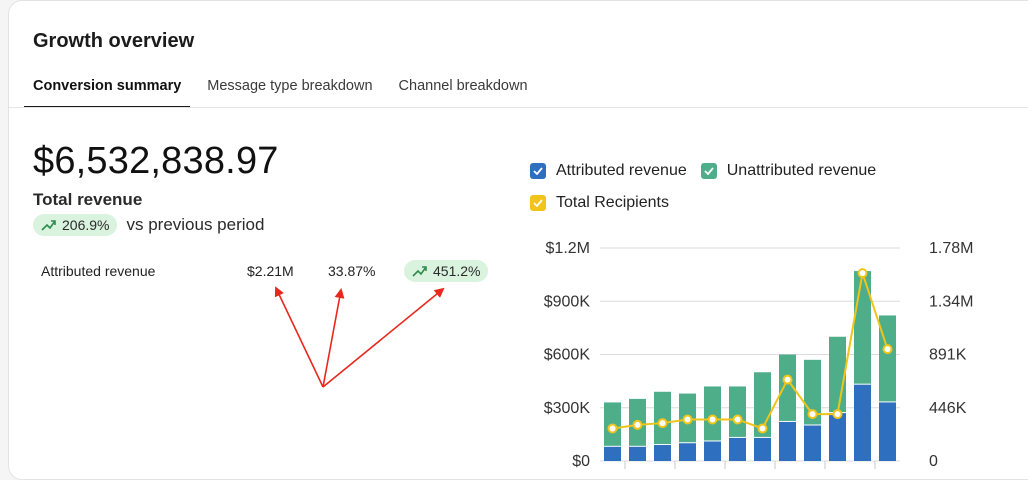 This screenshot has height=480, width=1028. I want to click on legend-item-attributed: Attributed revenue, so click(608, 171).